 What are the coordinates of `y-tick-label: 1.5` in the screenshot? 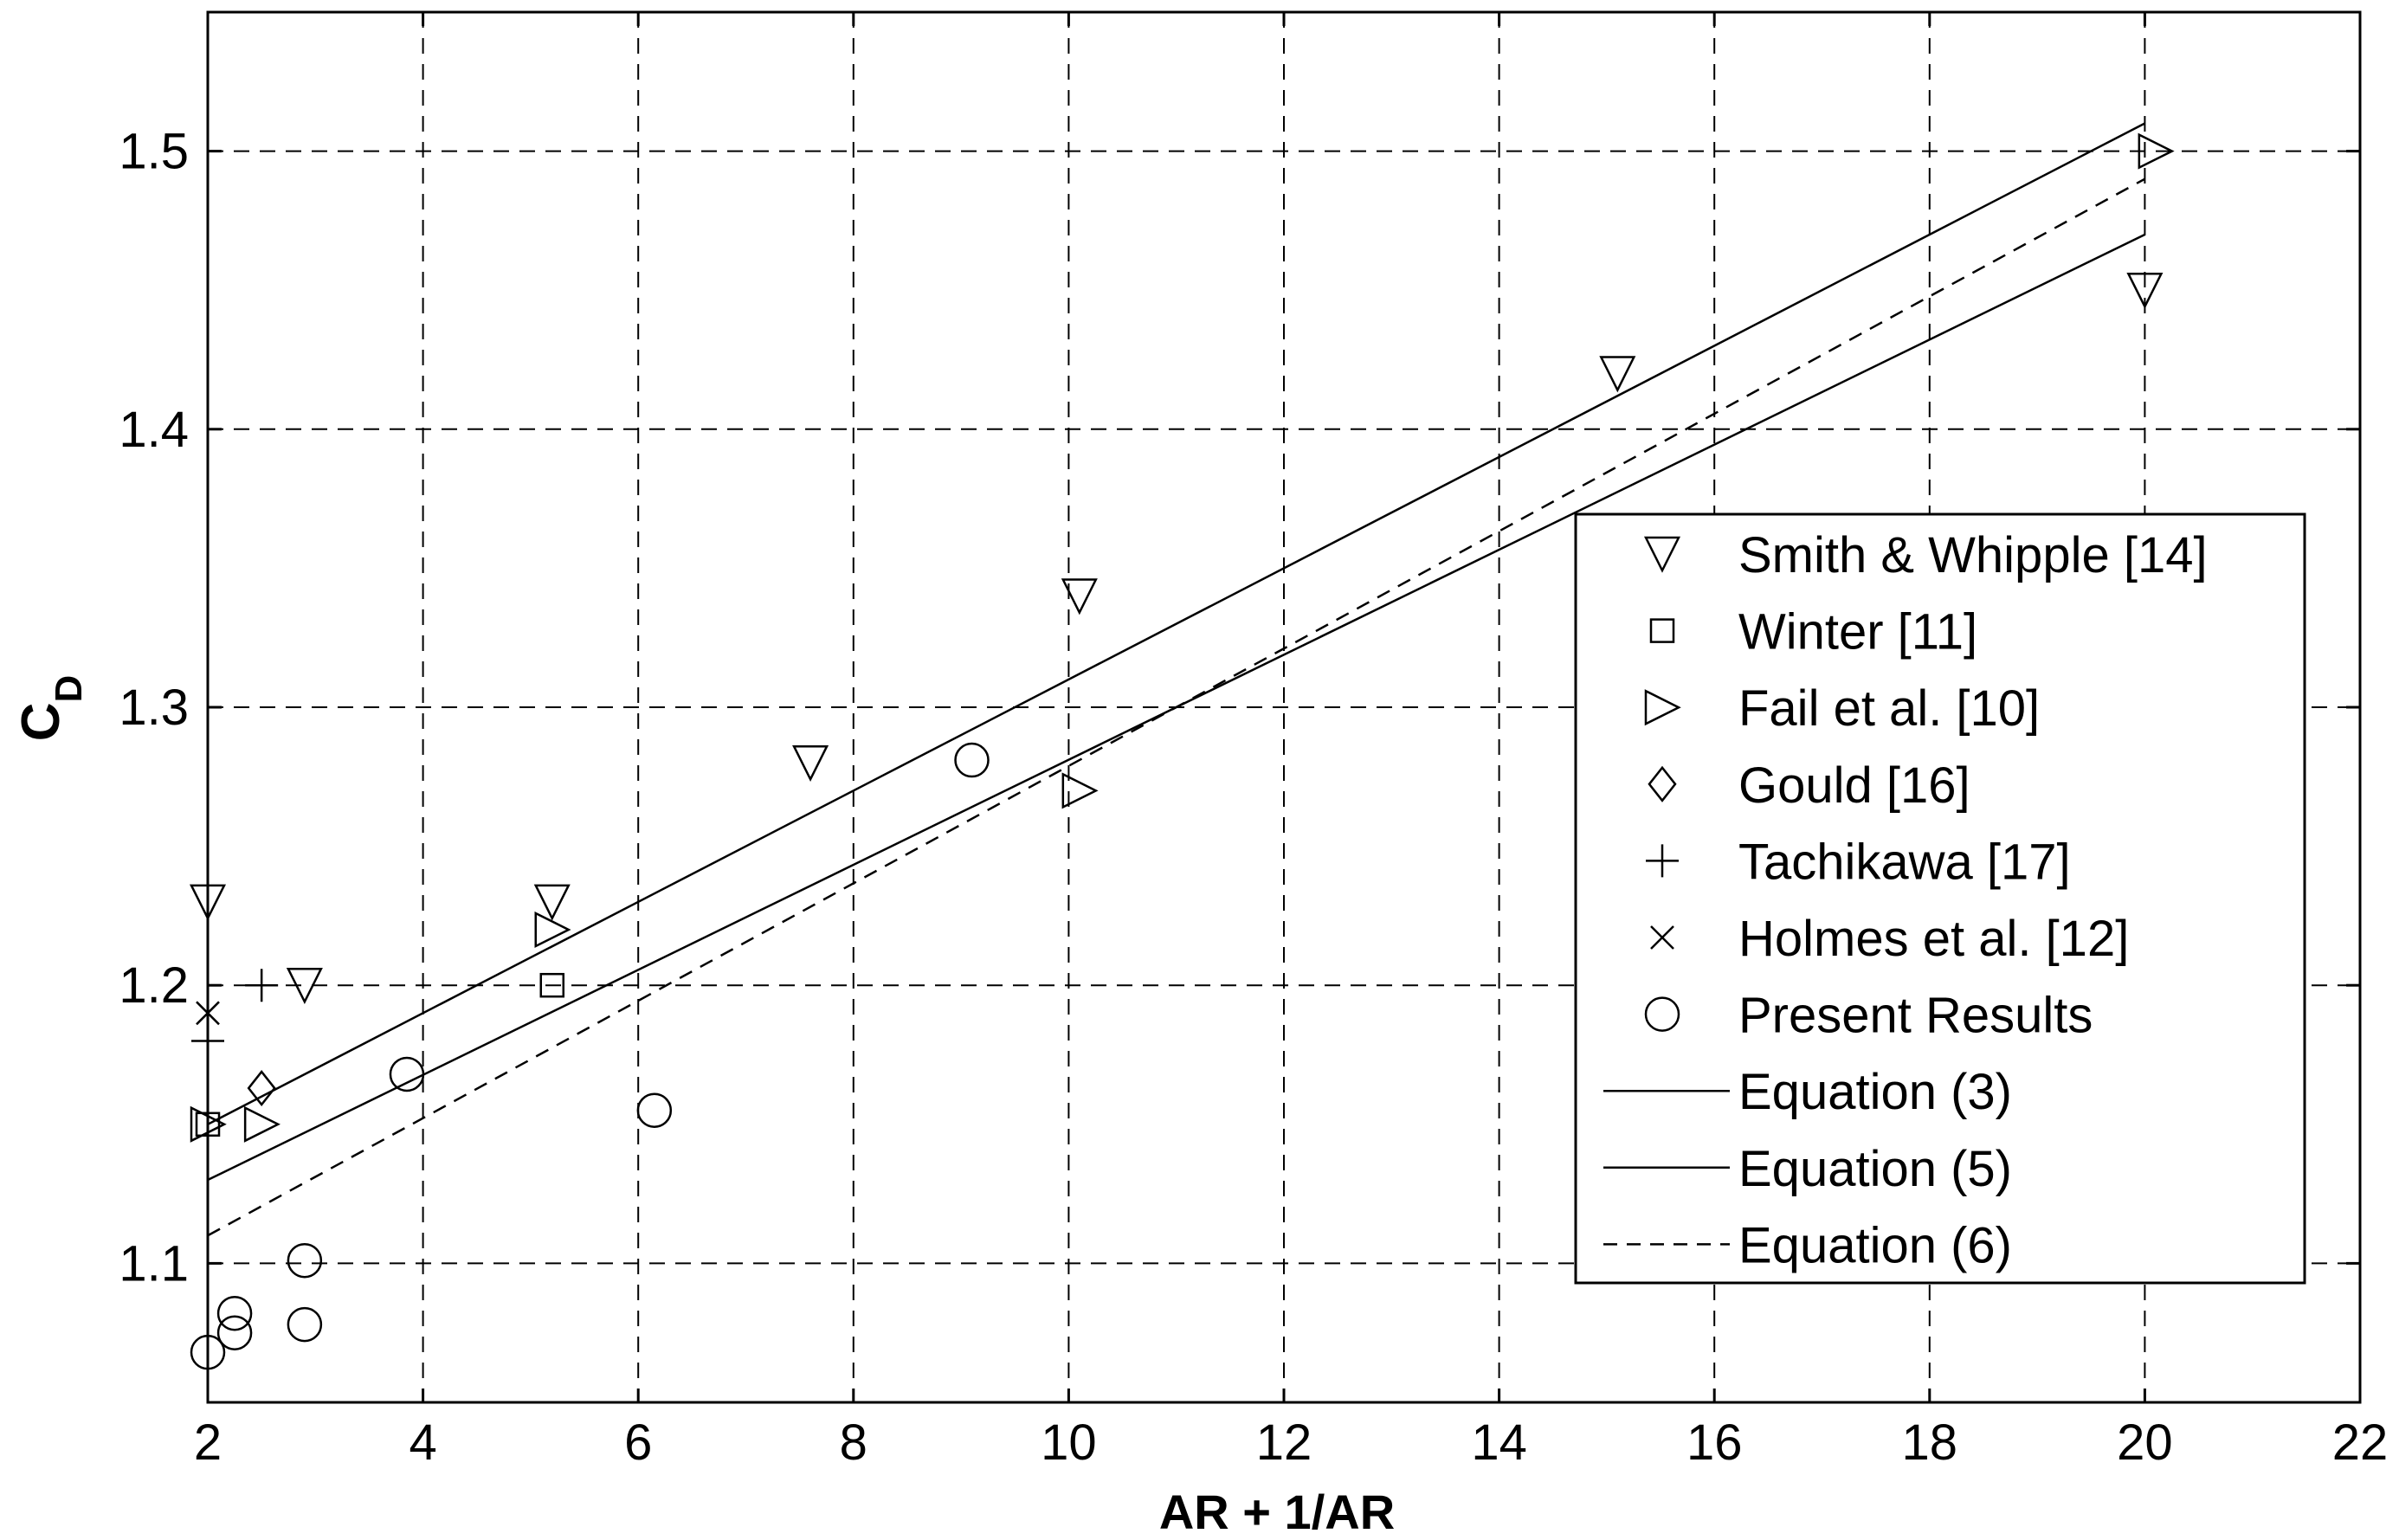 It's located at (154, 152).